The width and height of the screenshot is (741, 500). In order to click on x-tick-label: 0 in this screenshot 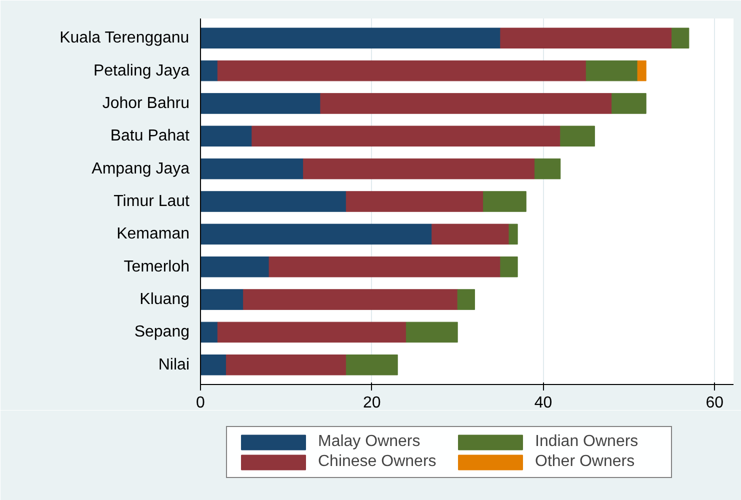, I will do `click(201, 403)`.